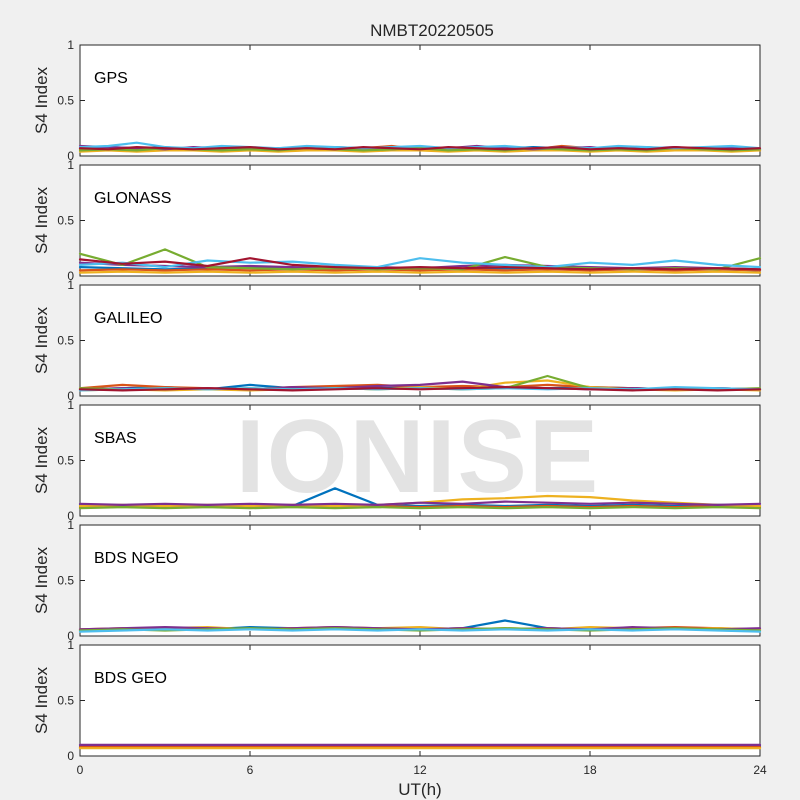 Image resolution: width=800 pixels, height=800 pixels. Describe the element at coordinates (250, 770) in the screenshot. I see `x-tick-label: 6` at that location.